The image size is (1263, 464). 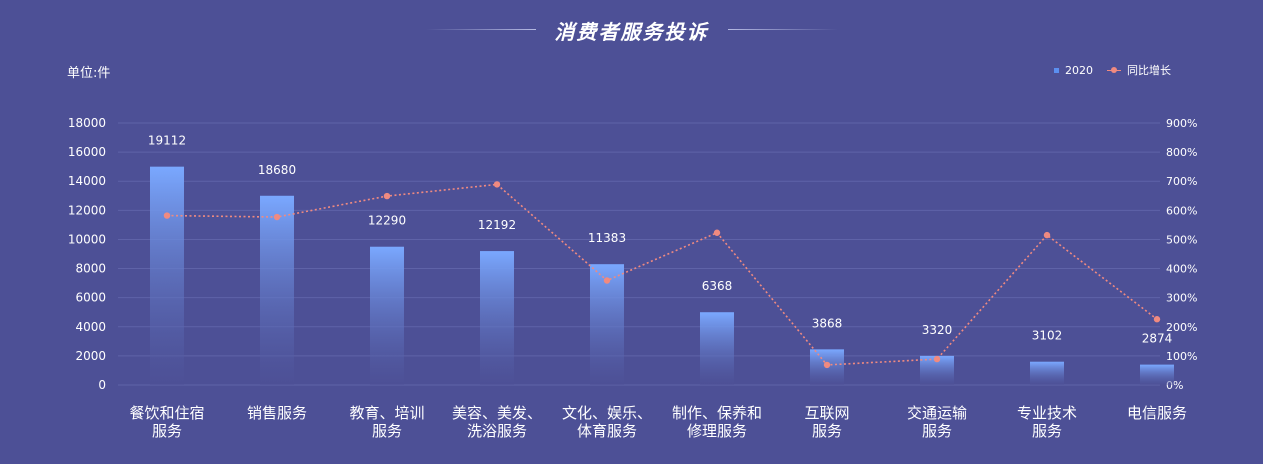 I want to click on y-left-tick-label: 2000, so click(x=90, y=356).